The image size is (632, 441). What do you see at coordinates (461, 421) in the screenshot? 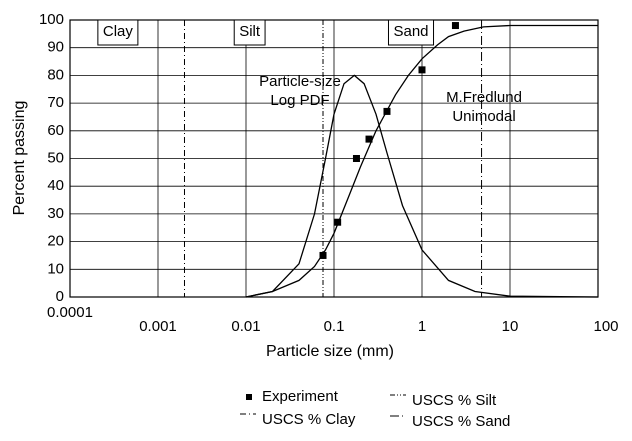
I see `legend-label: USCS % Sand` at bounding box center [461, 421].